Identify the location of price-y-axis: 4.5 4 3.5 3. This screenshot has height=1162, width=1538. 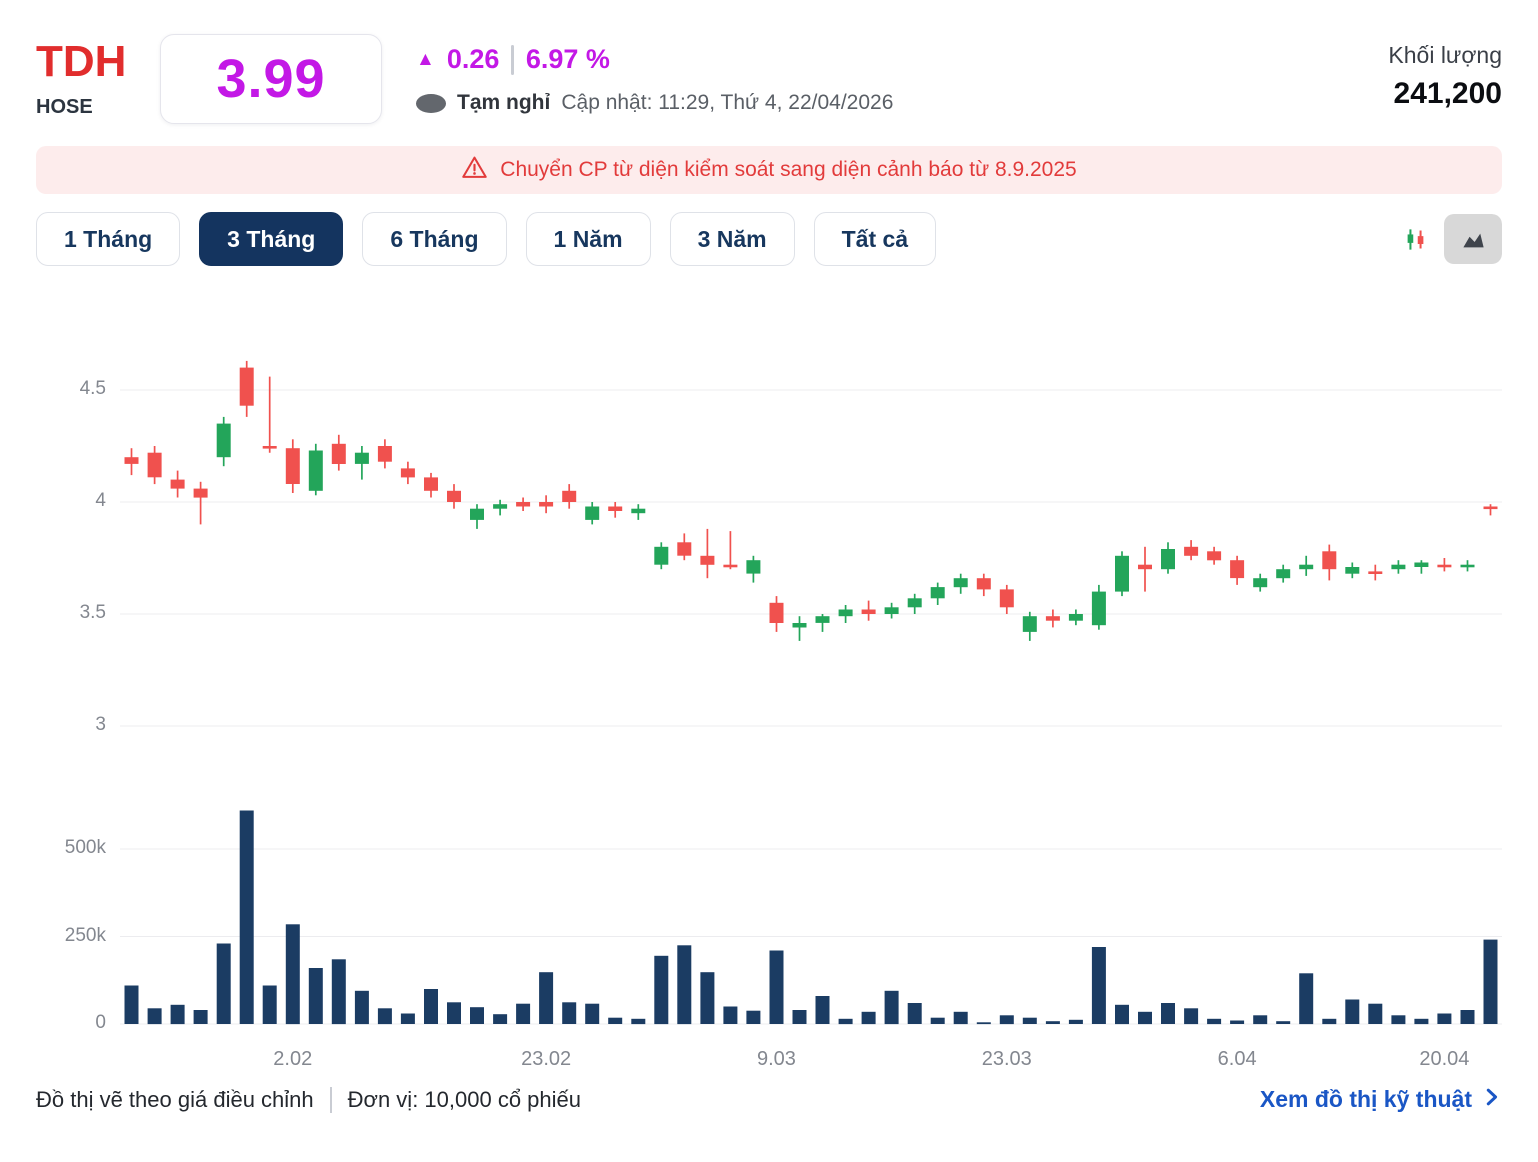
(78, 515).